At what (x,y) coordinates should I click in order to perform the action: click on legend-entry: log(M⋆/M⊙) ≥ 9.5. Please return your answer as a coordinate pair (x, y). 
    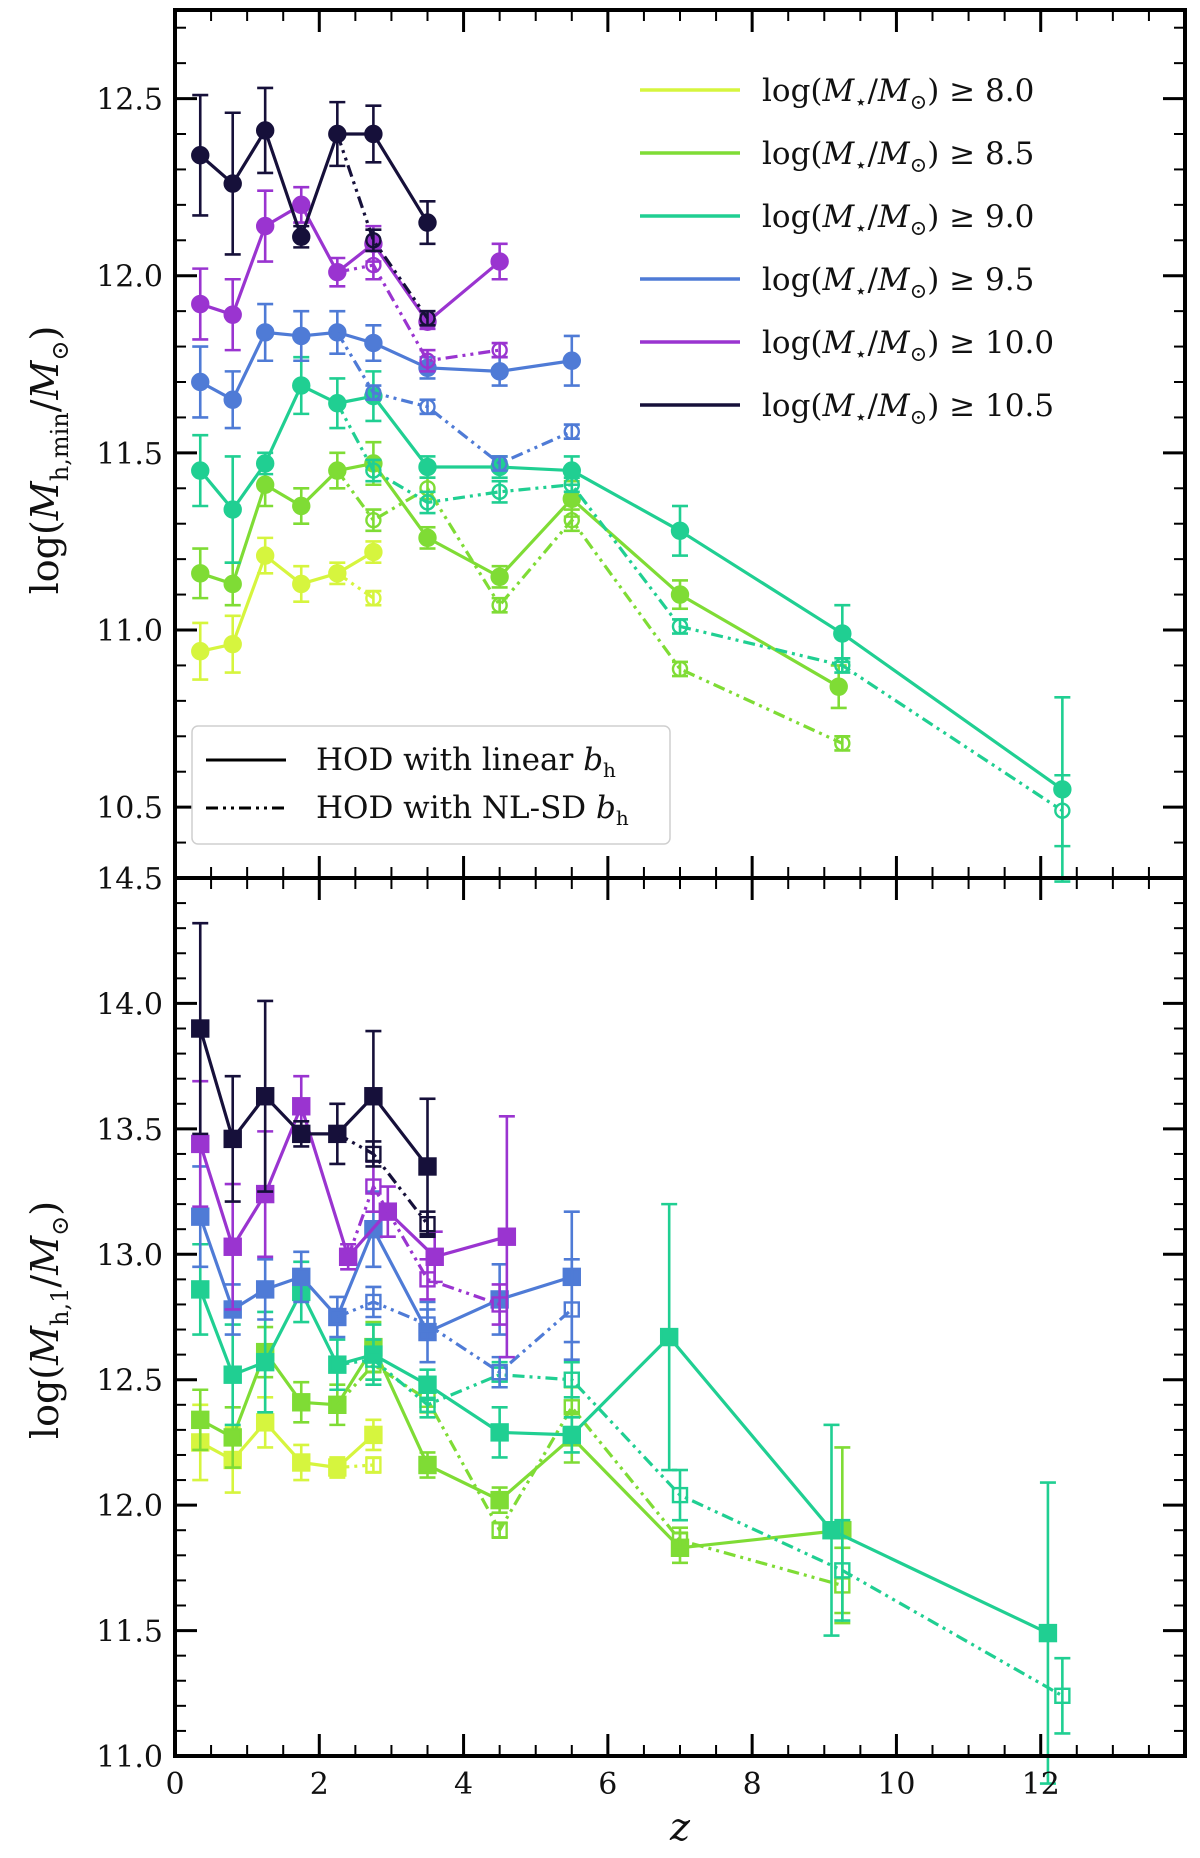
    Looking at the image, I should click on (898, 282).